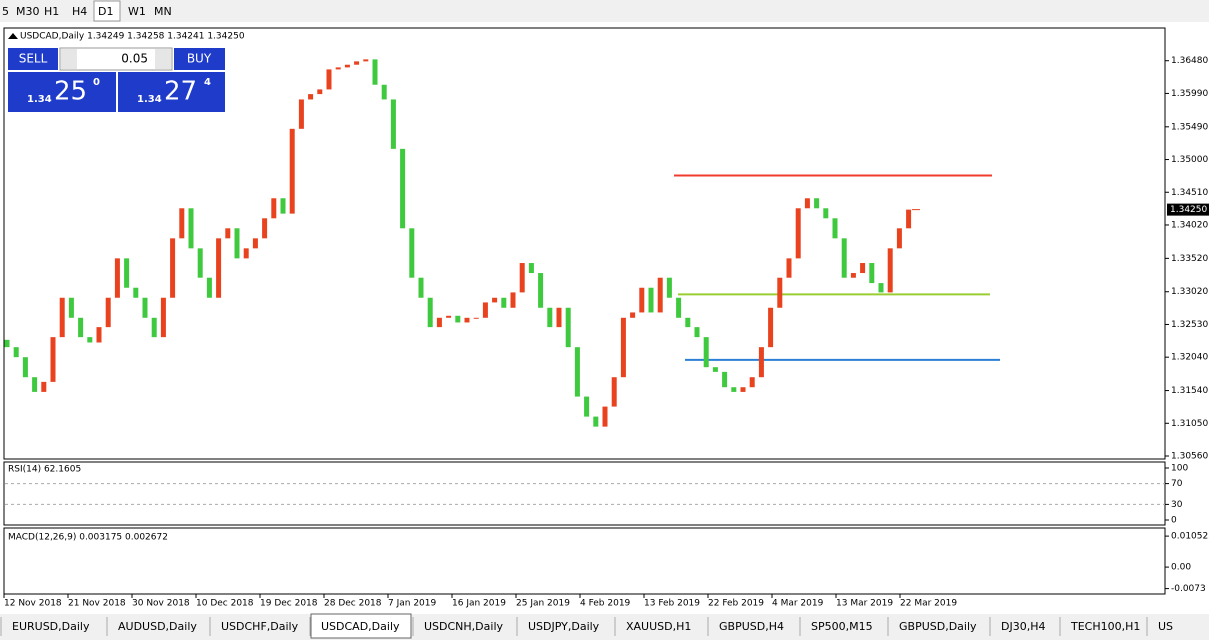  What do you see at coordinates (604, 627) in the screenshot?
I see `tab-bar` at bounding box center [604, 627].